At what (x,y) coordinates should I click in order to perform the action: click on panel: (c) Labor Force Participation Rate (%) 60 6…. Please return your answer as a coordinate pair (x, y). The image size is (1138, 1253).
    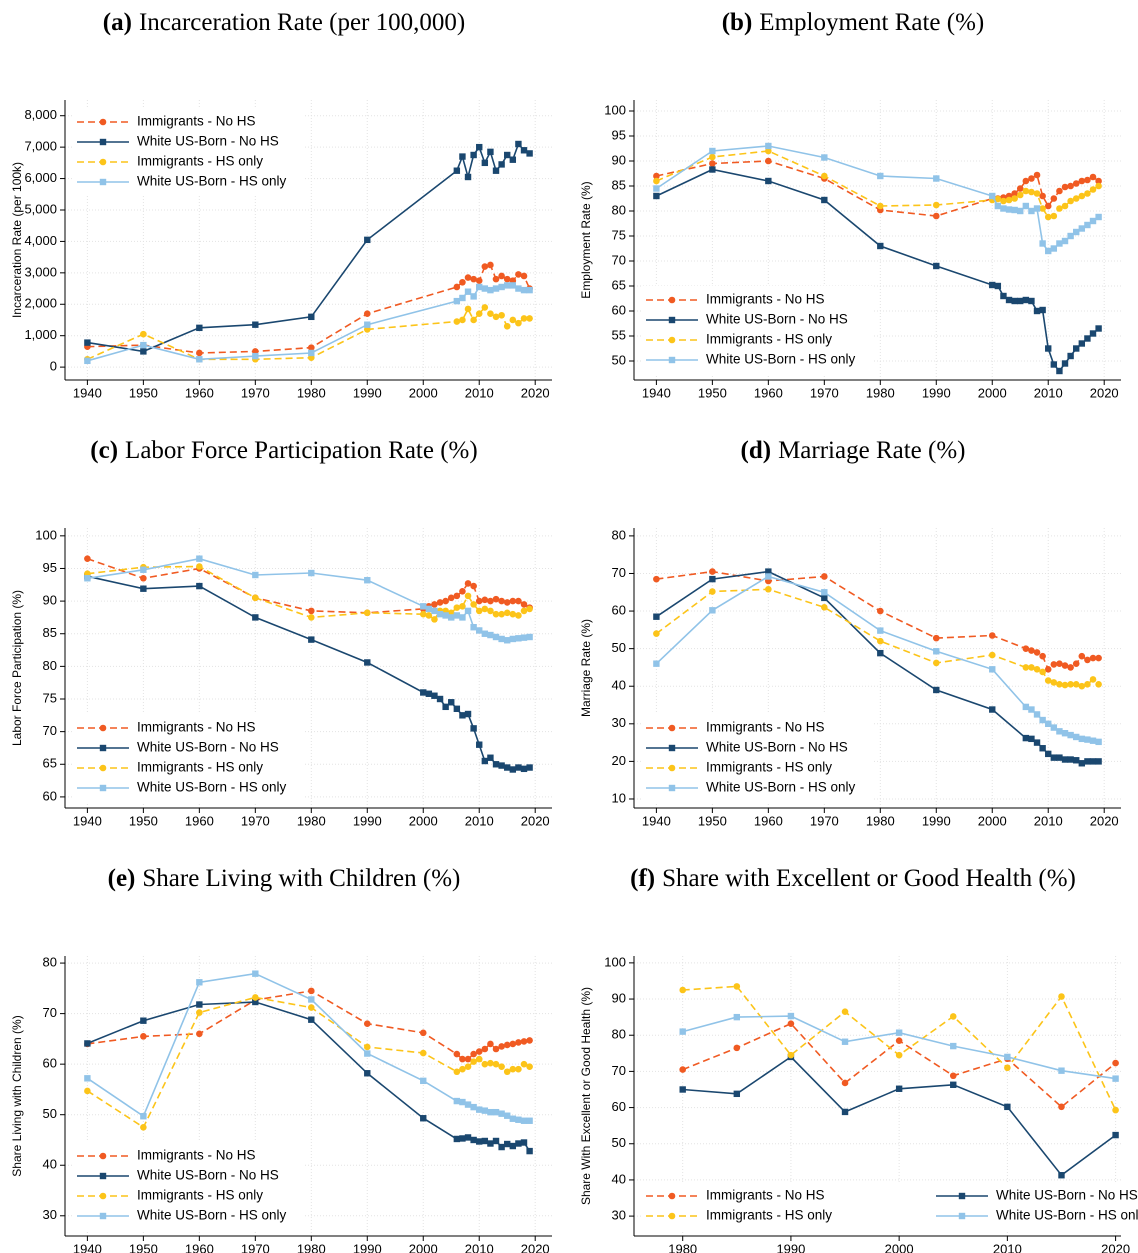
    Looking at the image, I should click on (281, 632).